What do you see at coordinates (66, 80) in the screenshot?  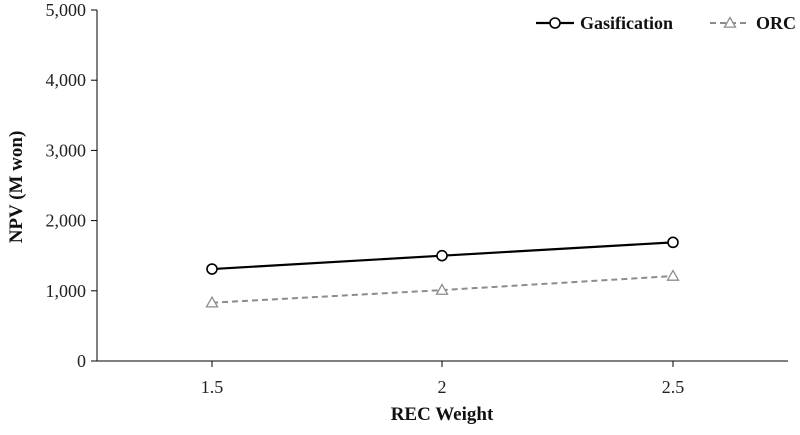 I see `y-tick-label: 4,000` at bounding box center [66, 80].